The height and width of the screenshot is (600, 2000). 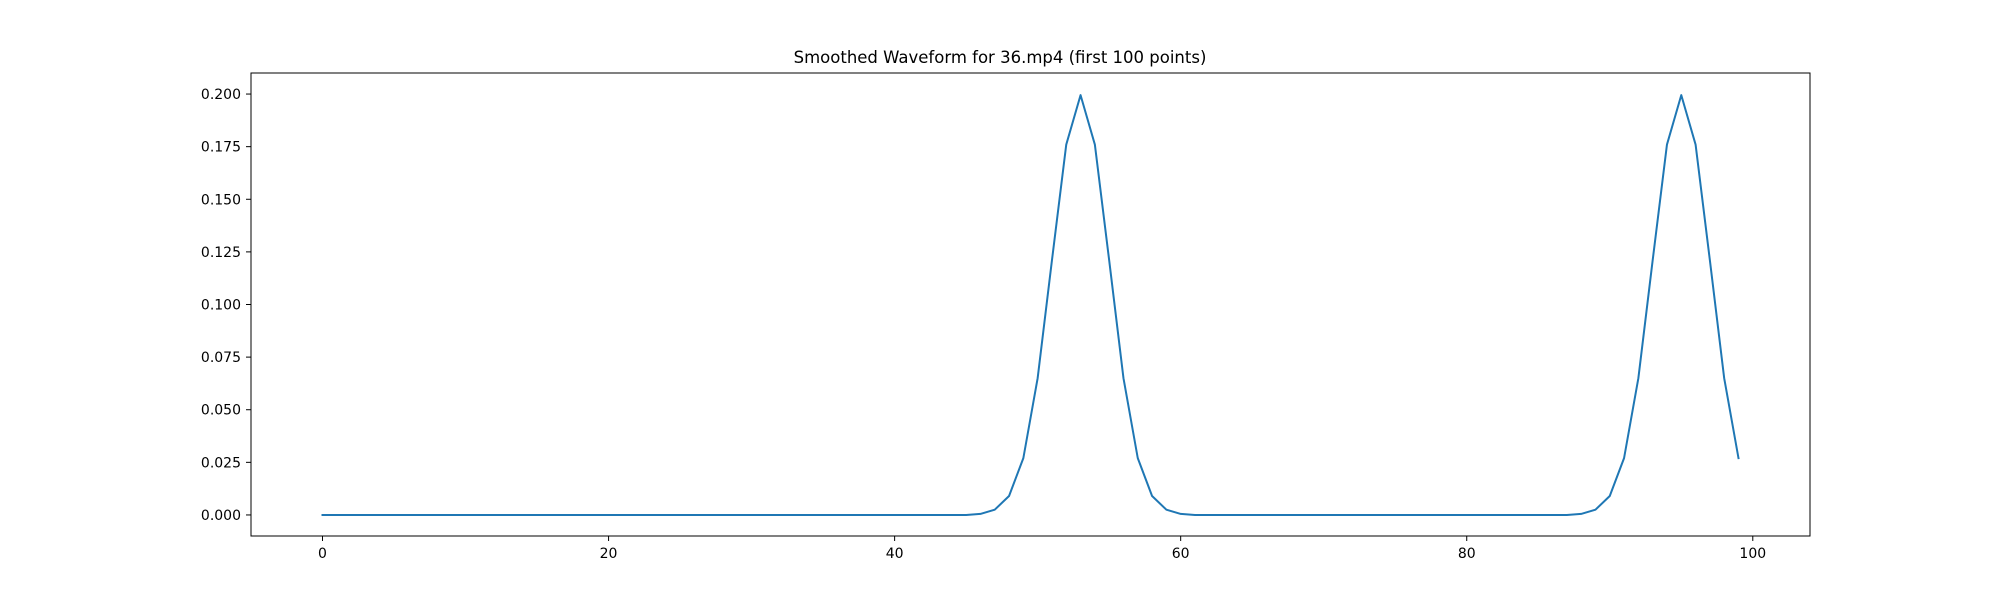 What do you see at coordinates (221, 358) in the screenshot?
I see `y-tick-label-3: 0.075` at bounding box center [221, 358].